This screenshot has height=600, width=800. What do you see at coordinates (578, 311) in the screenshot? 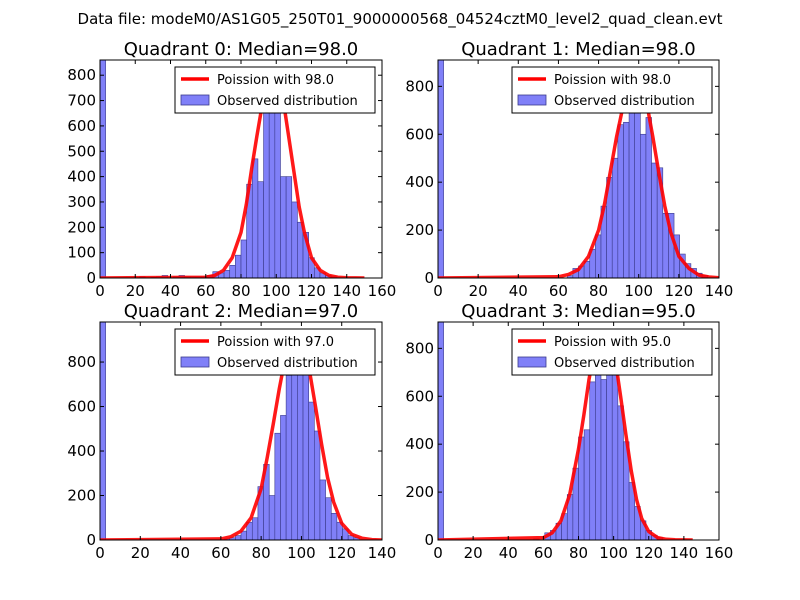
I see `quadrant-3-title: Quadrant 3: Median=95.0` at bounding box center [578, 311].